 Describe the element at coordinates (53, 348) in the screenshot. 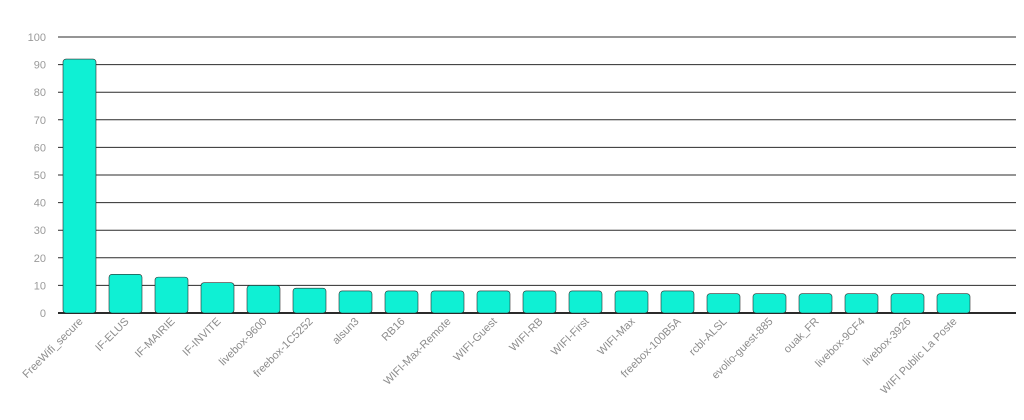

I see `x-tick-label: FreeWifi_secure` at that location.